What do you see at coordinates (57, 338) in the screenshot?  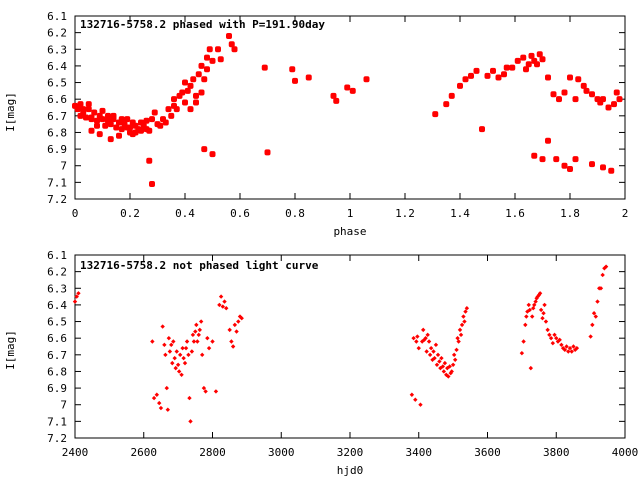 I see `y-tick-label: 6.6` at bounding box center [57, 338].